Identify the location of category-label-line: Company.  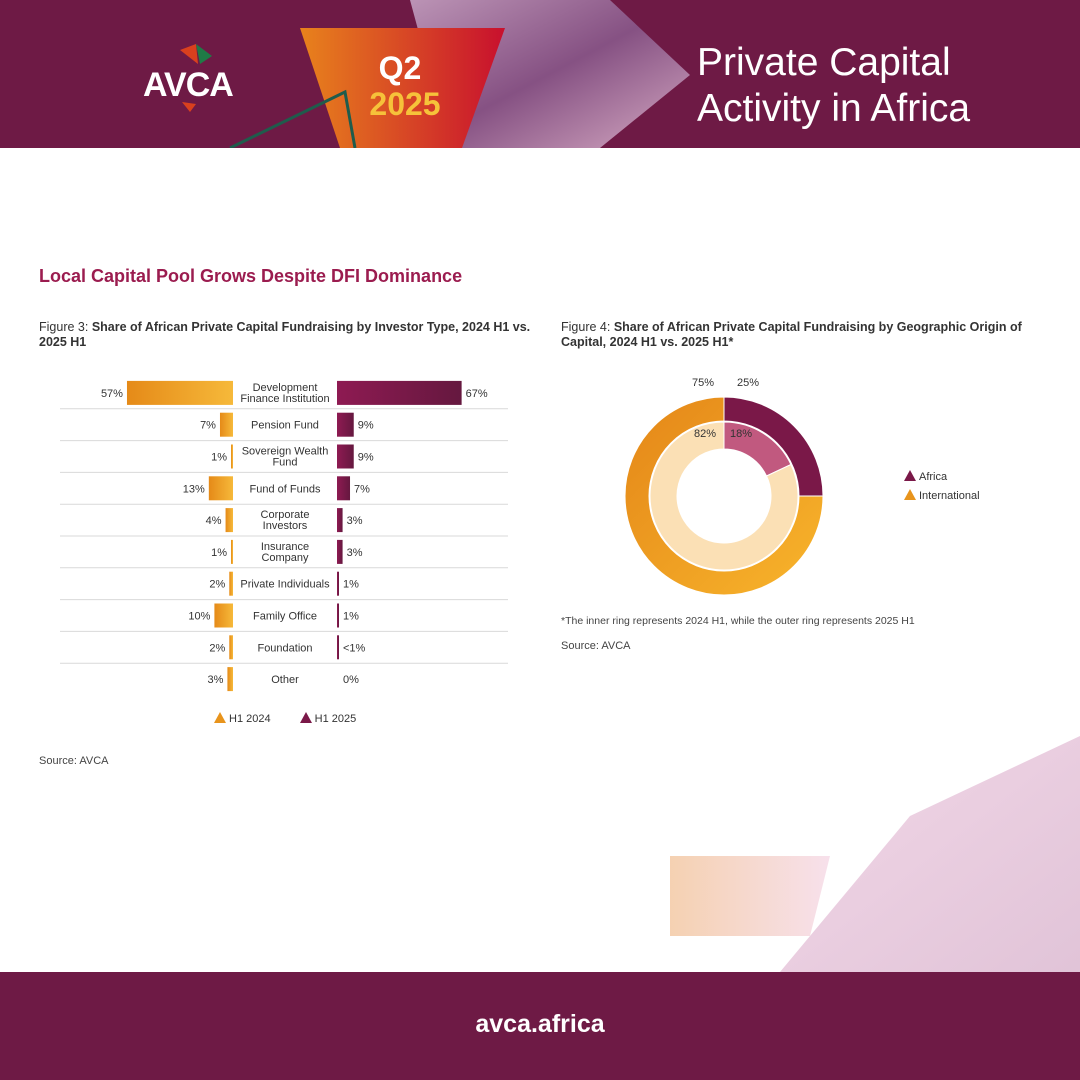
(285, 558).